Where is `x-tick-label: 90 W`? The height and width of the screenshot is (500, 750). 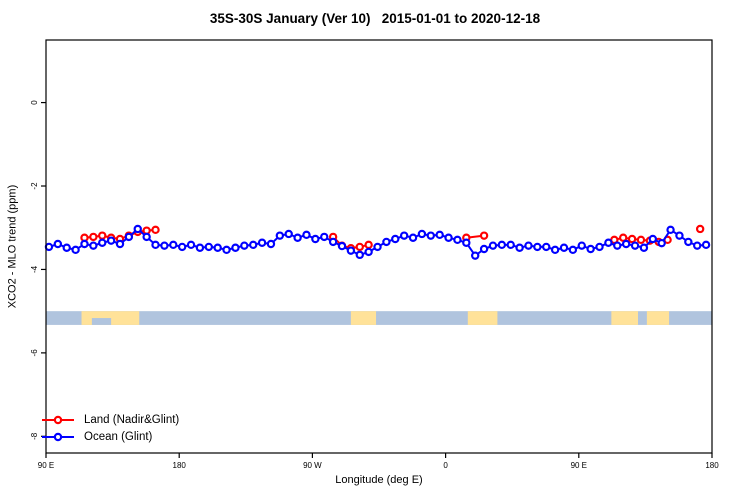 x-tick-label: 90 W is located at coordinates (312, 465).